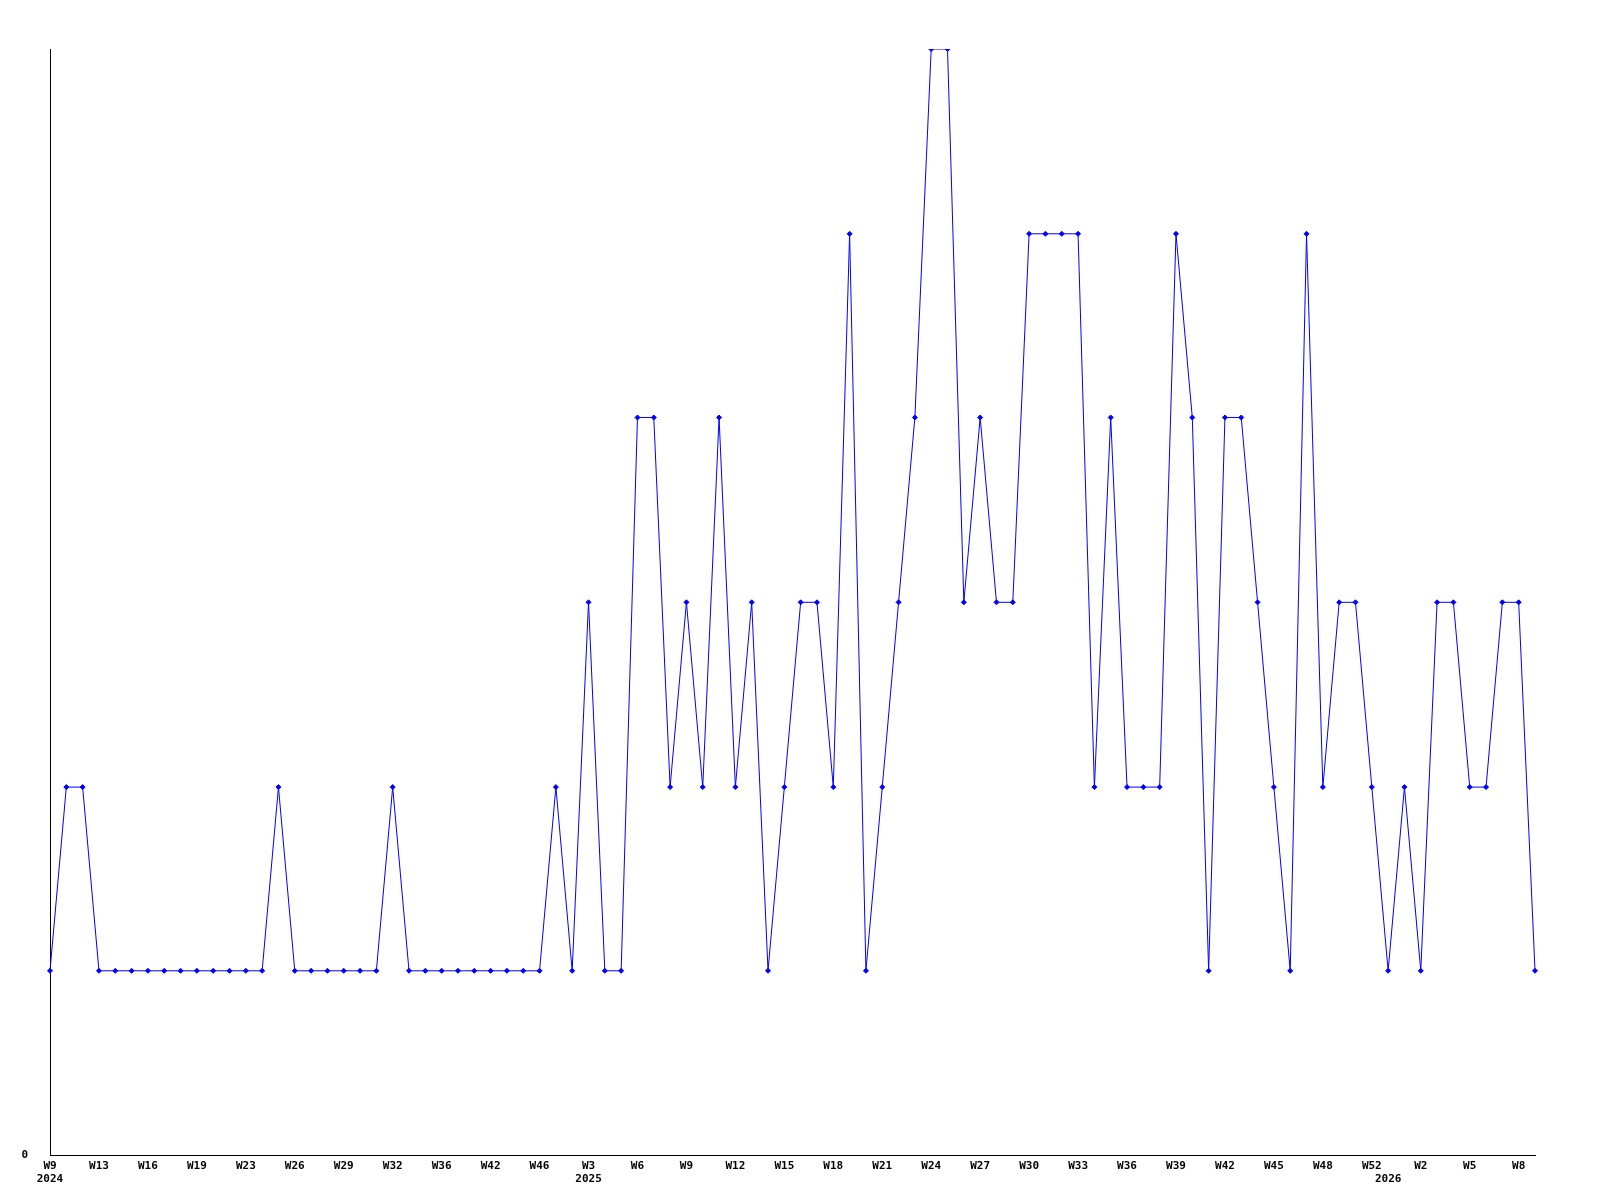  What do you see at coordinates (24, 1155) in the screenshot?
I see `text: 0` at bounding box center [24, 1155].